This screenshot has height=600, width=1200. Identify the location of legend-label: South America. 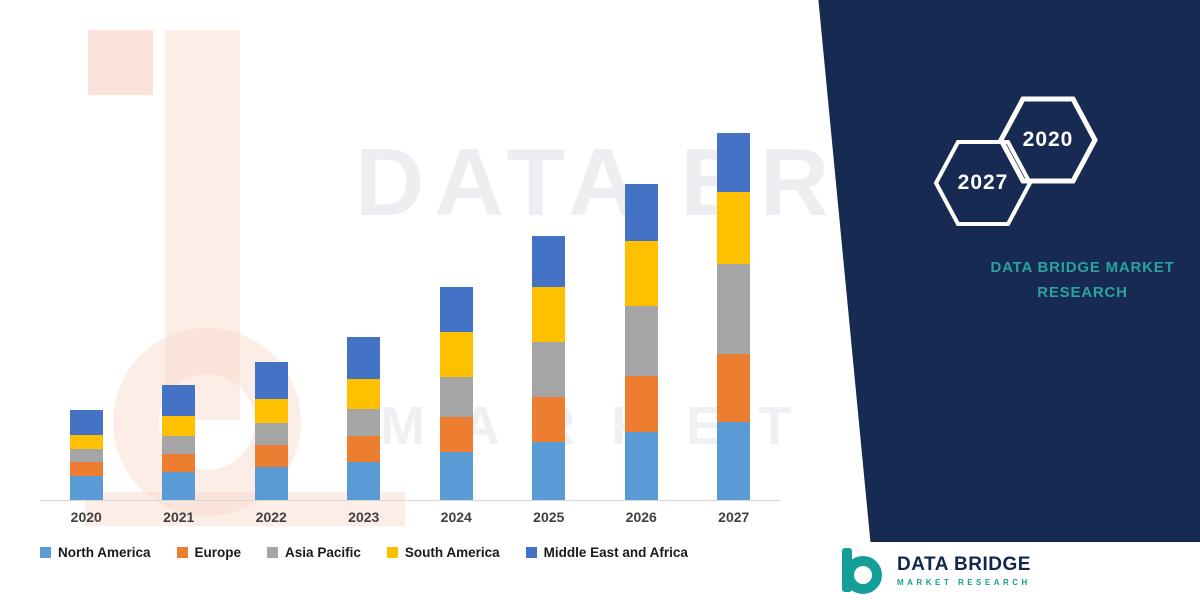
(452, 552).